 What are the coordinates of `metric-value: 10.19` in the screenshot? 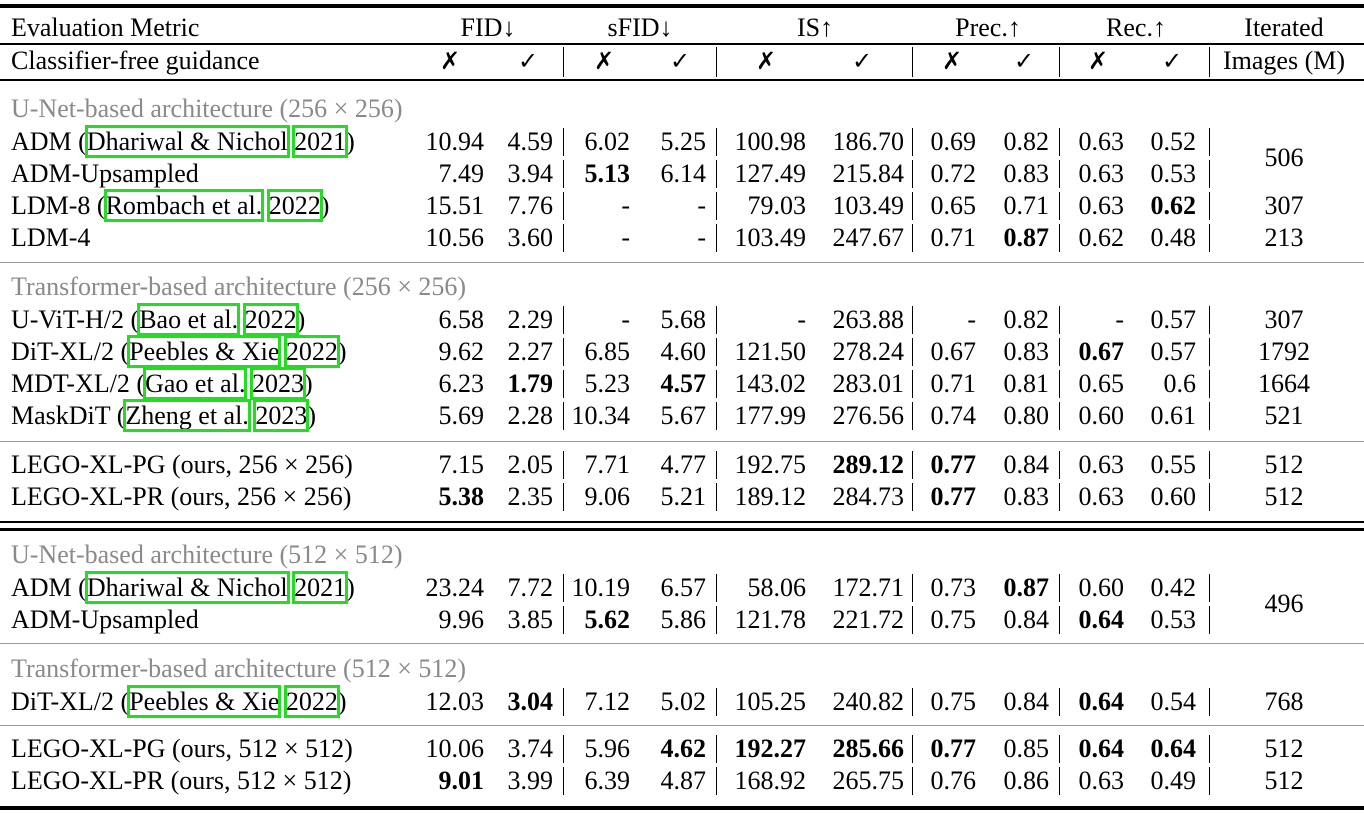 It's located at (601, 587).